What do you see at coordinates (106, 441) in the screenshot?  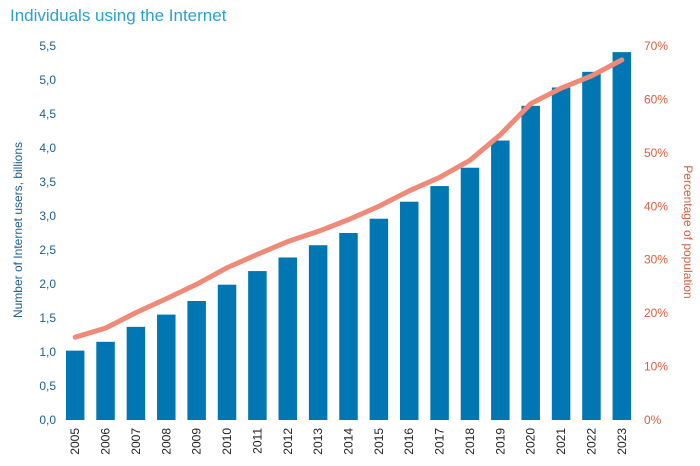 I see `x-tick-label: 2006` at bounding box center [106, 441].